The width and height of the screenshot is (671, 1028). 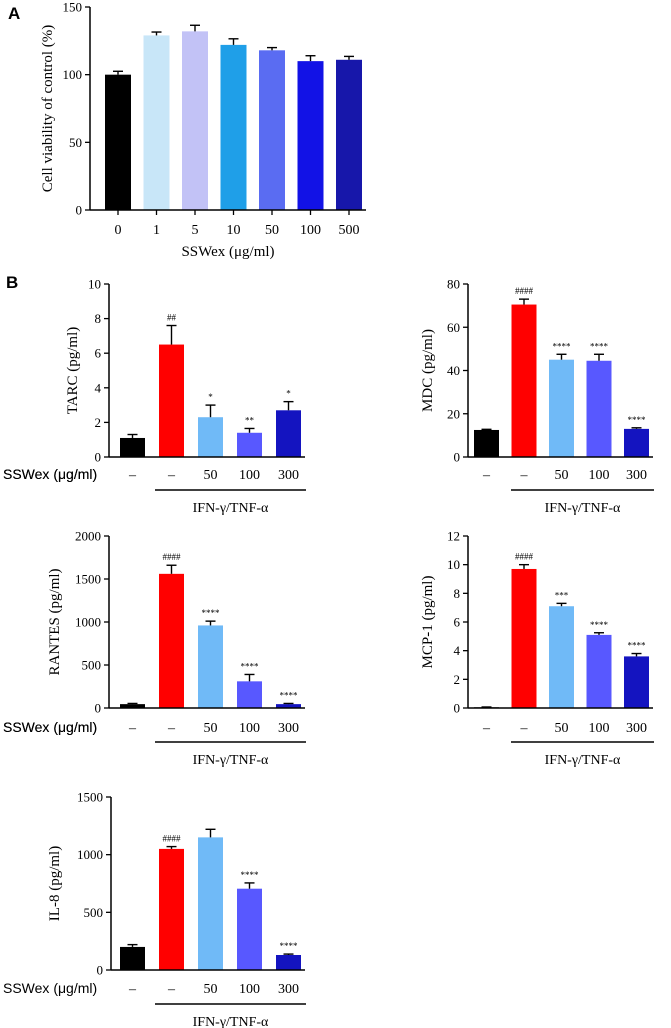 I want to click on mcp1-y-tick-label-4: 8, so click(x=457, y=593).